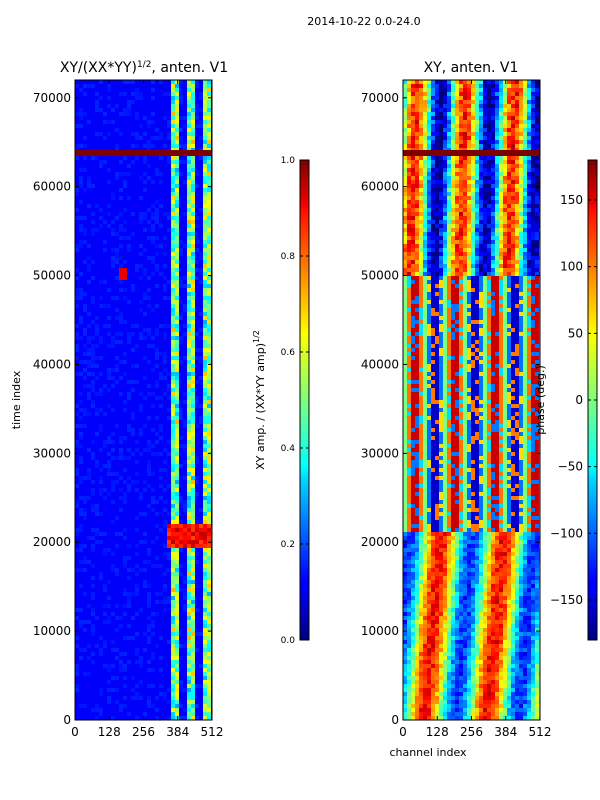 This screenshot has width=600, height=800. What do you see at coordinates (573, 400) in the screenshot?
I see `phase-colorbar-ticks: 150 100 50 0 −50 −100 −150` at bounding box center [573, 400].